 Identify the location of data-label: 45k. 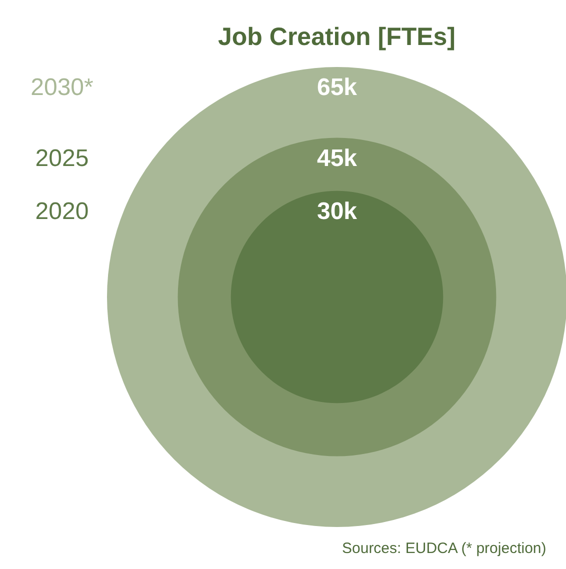
(337, 158).